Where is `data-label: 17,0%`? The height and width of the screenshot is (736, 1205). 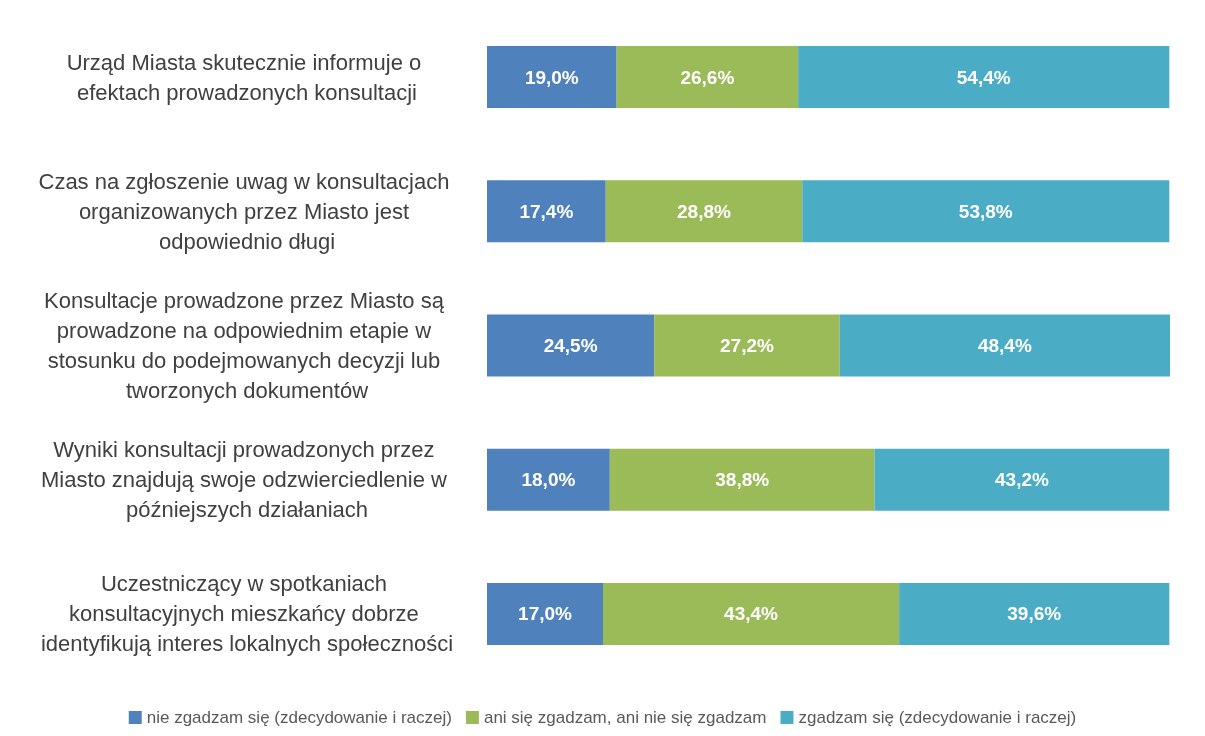 data-label: 17,0% is located at coordinates (545, 614).